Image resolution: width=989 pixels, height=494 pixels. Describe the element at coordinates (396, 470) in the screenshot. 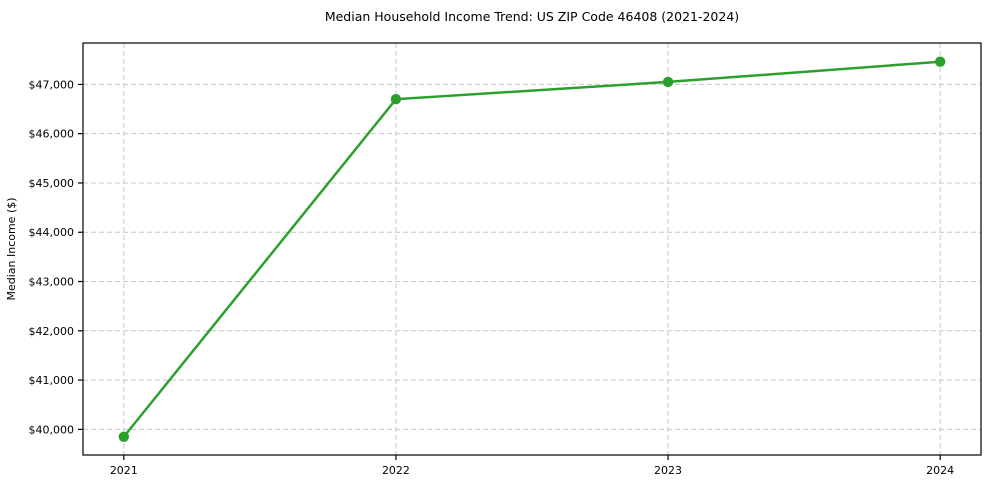

I see `x-tick-label: 2022` at that location.